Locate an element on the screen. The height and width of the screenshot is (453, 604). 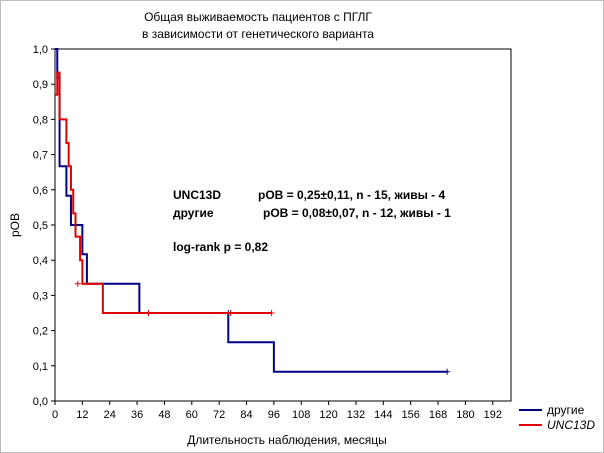
x-tick-label: 0 is located at coordinates (55, 415).